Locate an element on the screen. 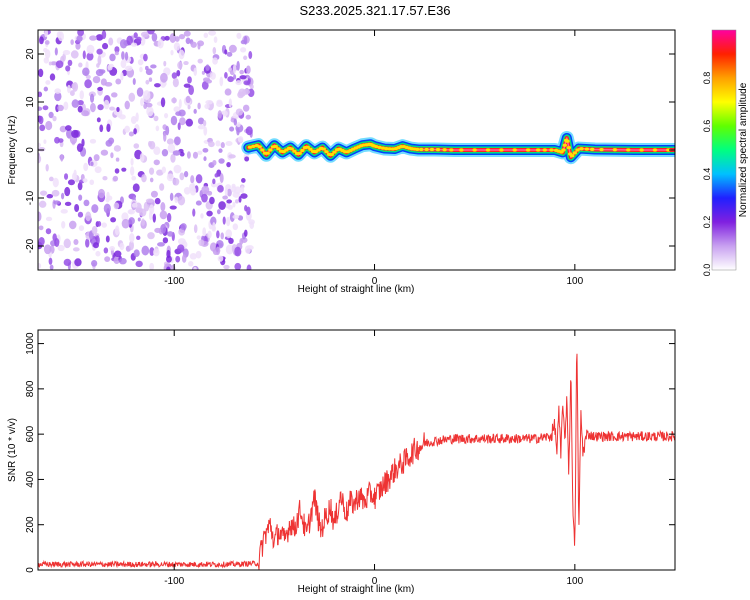 Image resolution: width=750 pixels, height=600 pixels. snr-y-label: SNR (10 * v/v) is located at coordinates (12, 450).